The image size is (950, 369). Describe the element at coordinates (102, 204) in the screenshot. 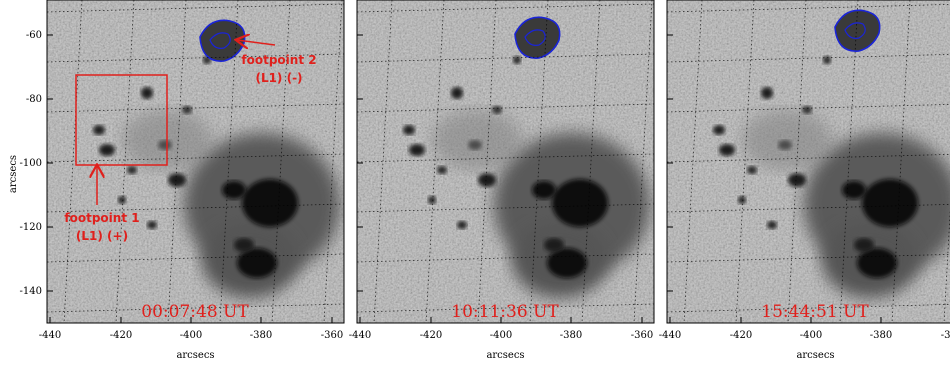

I see `fp1-annotation: footpoint 1 (L1) (+)` at that location.